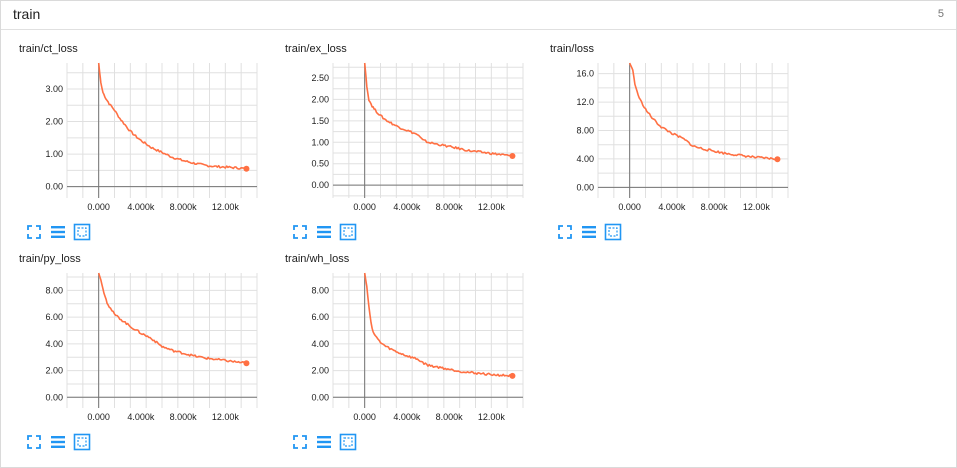 The height and width of the screenshot is (468, 957). I want to click on y-tick-label: 16.0, so click(585, 74).